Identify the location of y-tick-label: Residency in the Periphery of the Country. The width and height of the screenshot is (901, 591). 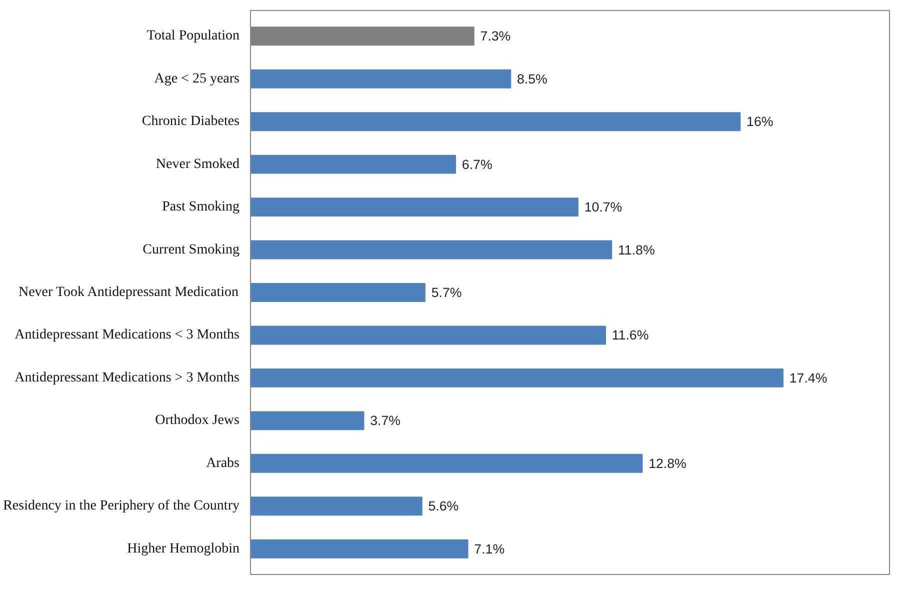
(121, 506).